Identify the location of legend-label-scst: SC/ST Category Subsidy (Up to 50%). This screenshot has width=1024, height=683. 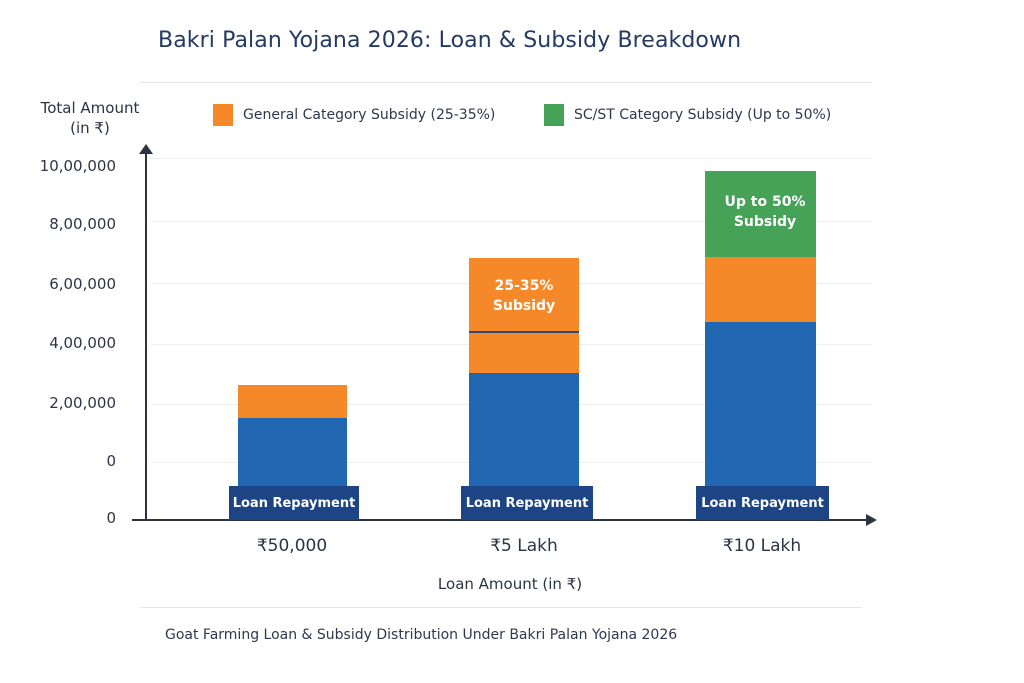
(703, 115).